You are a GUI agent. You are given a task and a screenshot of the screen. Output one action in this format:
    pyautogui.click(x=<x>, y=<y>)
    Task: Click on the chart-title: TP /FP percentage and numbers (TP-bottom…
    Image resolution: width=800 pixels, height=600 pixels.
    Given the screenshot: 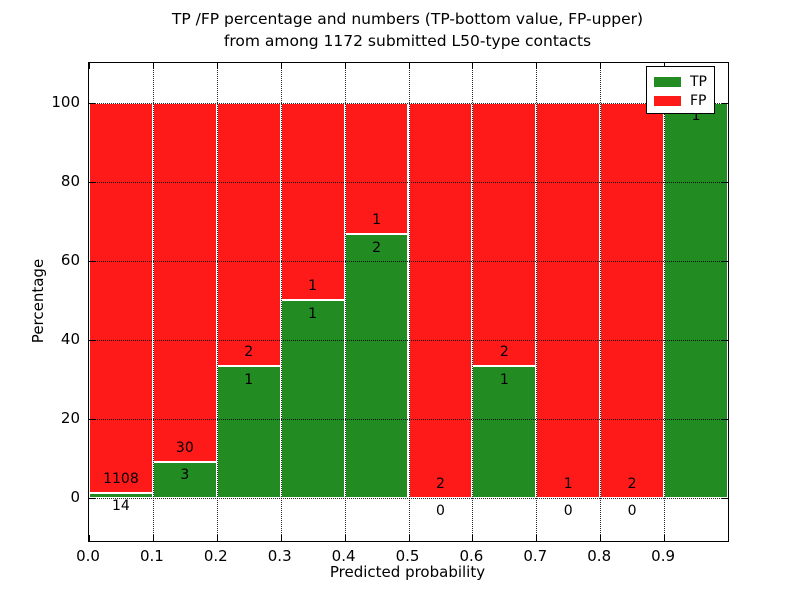 What is the action you would take?
    pyautogui.click(x=407, y=30)
    